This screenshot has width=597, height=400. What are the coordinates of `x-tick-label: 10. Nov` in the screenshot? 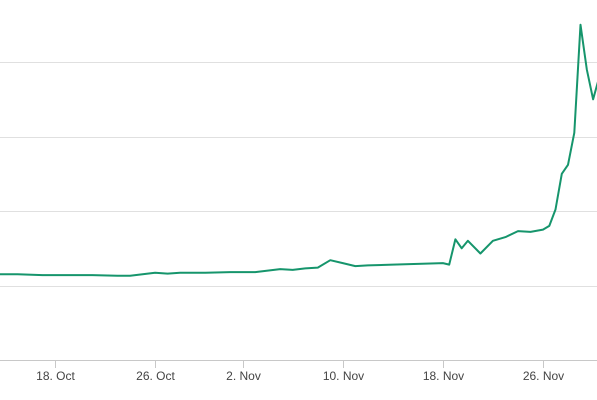 It's located at (343, 376).